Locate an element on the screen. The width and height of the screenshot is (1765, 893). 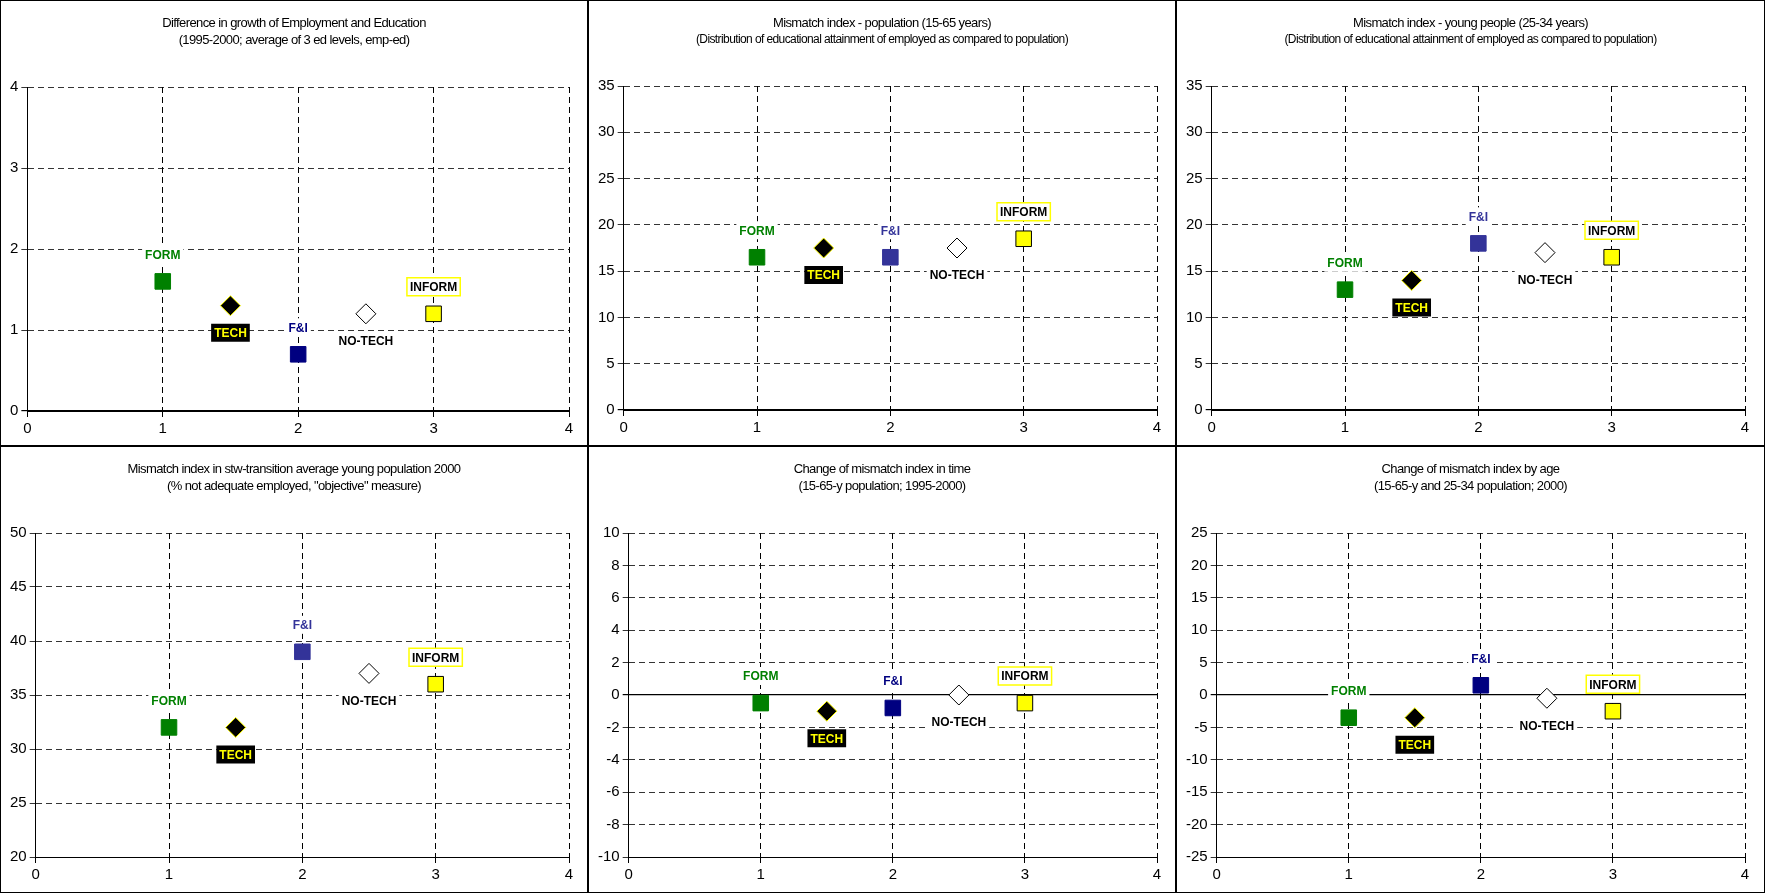
chart-subtitle: (1995-2000; average of 3 ed levels, emp-ed) is located at coordinates (294, 39).